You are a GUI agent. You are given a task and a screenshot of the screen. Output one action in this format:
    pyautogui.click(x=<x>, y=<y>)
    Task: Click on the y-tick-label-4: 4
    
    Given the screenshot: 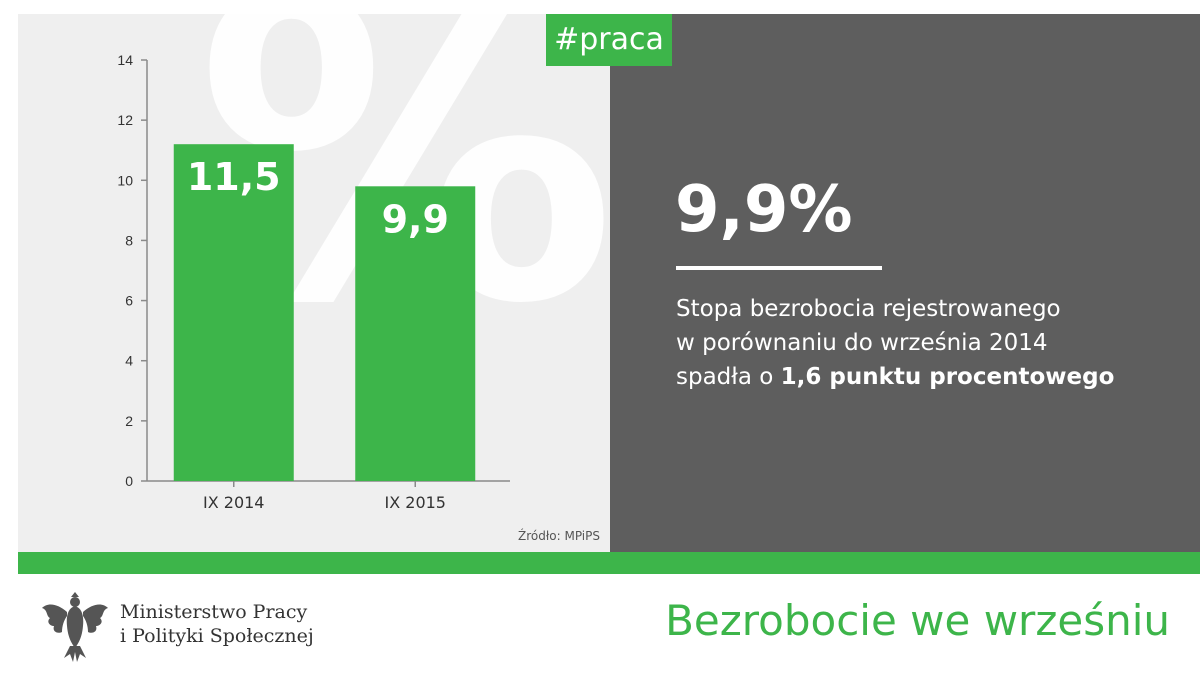 What is the action you would take?
    pyautogui.click(x=129, y=361)
    